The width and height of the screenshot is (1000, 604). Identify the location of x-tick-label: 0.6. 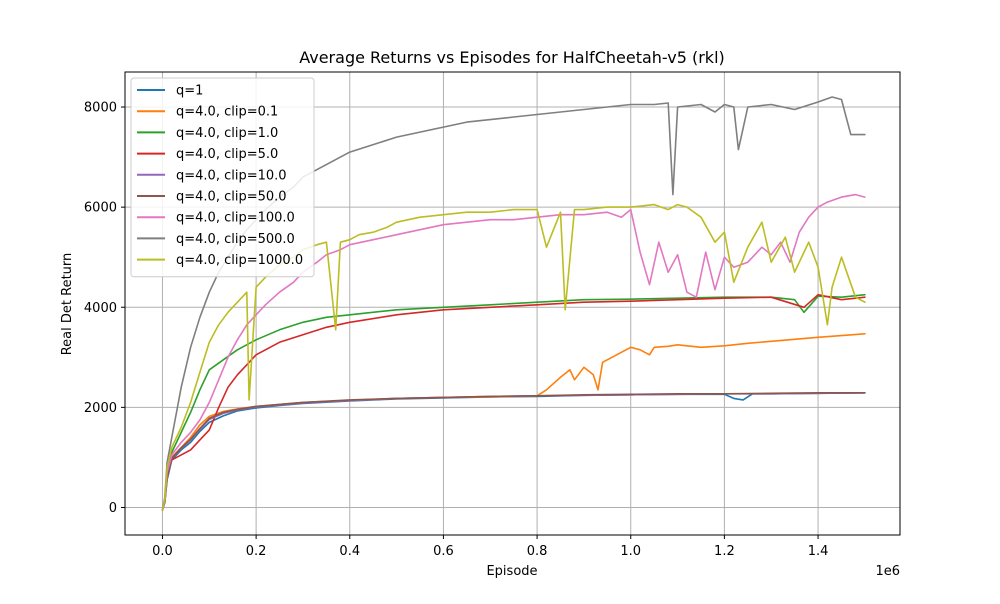
(443, 551).